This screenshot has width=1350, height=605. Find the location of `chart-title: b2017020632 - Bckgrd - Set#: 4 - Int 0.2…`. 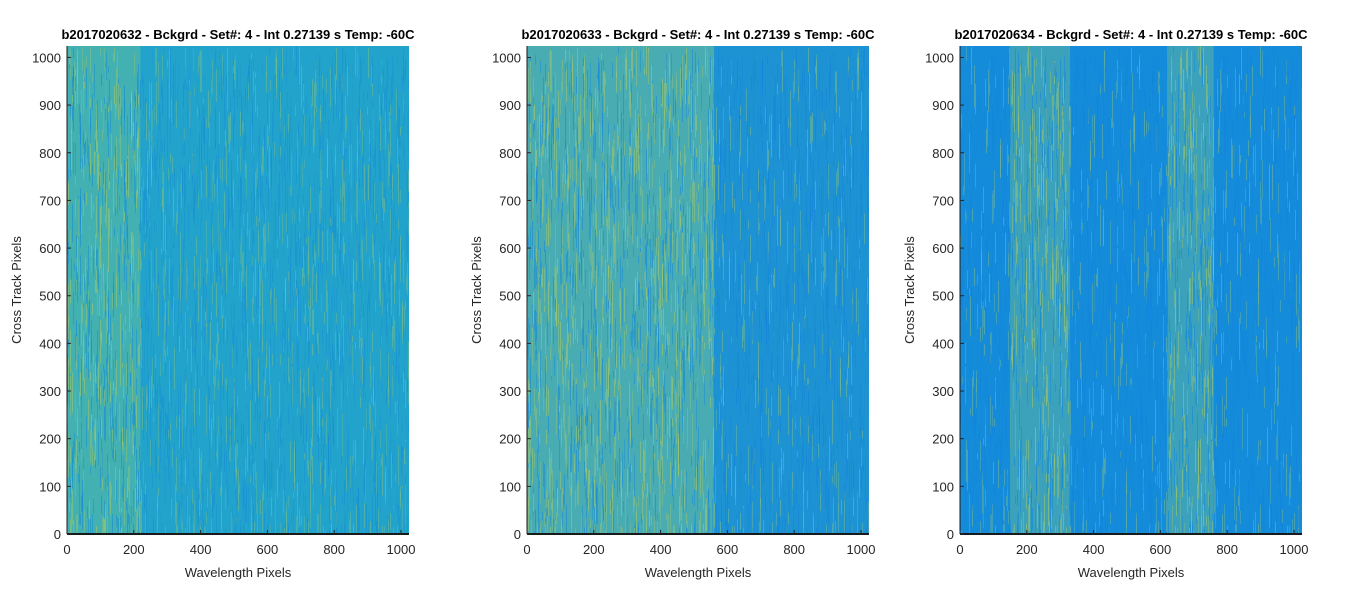

chart-title: b2017020632 - Bckgrd - Set#: 4 - Int 0.2… is located at coordinates (238, 34).